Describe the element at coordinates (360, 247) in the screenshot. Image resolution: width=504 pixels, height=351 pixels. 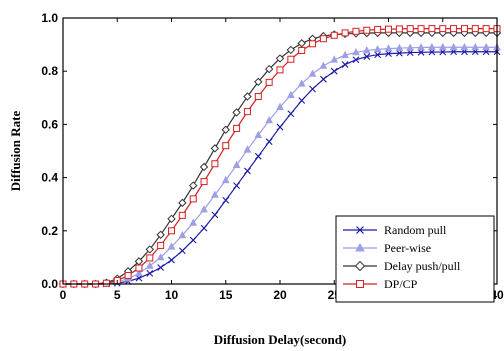
I see `legend-marker-peer-wise` at that location.